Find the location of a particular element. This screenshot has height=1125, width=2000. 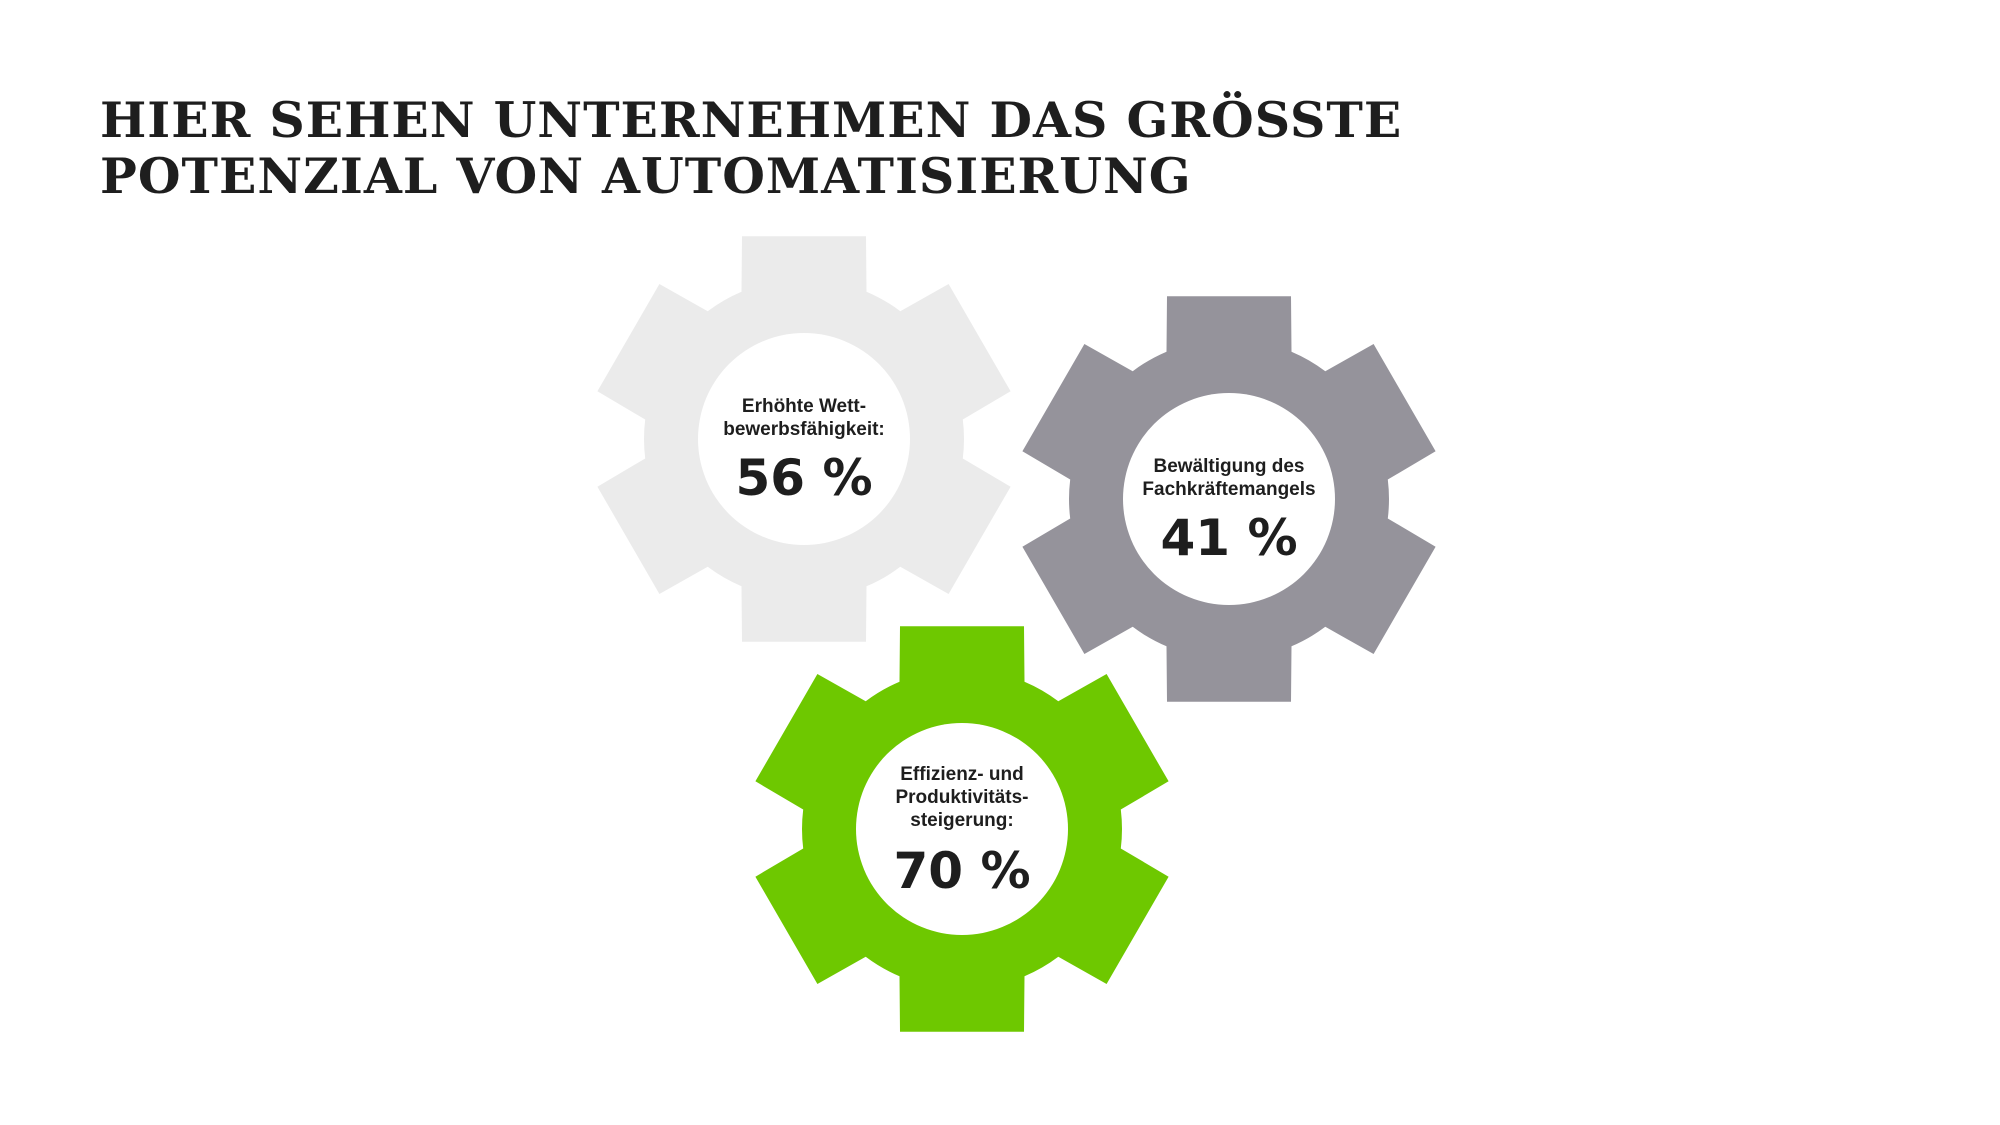

title-line-2: POTENZIAL VON AUTOMATISIERUNG is located at coordinates (646, 176).